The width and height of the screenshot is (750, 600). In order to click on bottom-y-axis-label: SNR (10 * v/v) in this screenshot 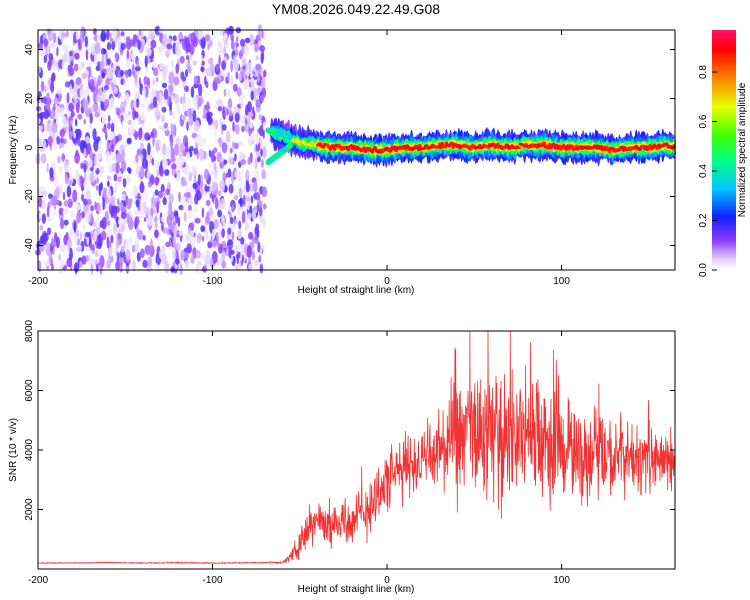, I will do `click(13, 450)`.